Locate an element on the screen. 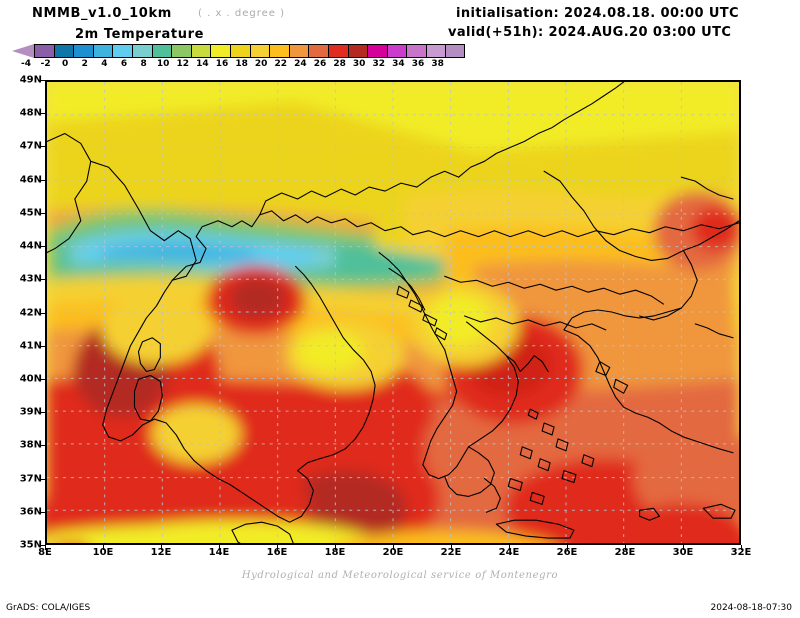 The height and width of the screenshot is (618, 800). colorbar-tick: 10 is located at coordinates (163, 64).